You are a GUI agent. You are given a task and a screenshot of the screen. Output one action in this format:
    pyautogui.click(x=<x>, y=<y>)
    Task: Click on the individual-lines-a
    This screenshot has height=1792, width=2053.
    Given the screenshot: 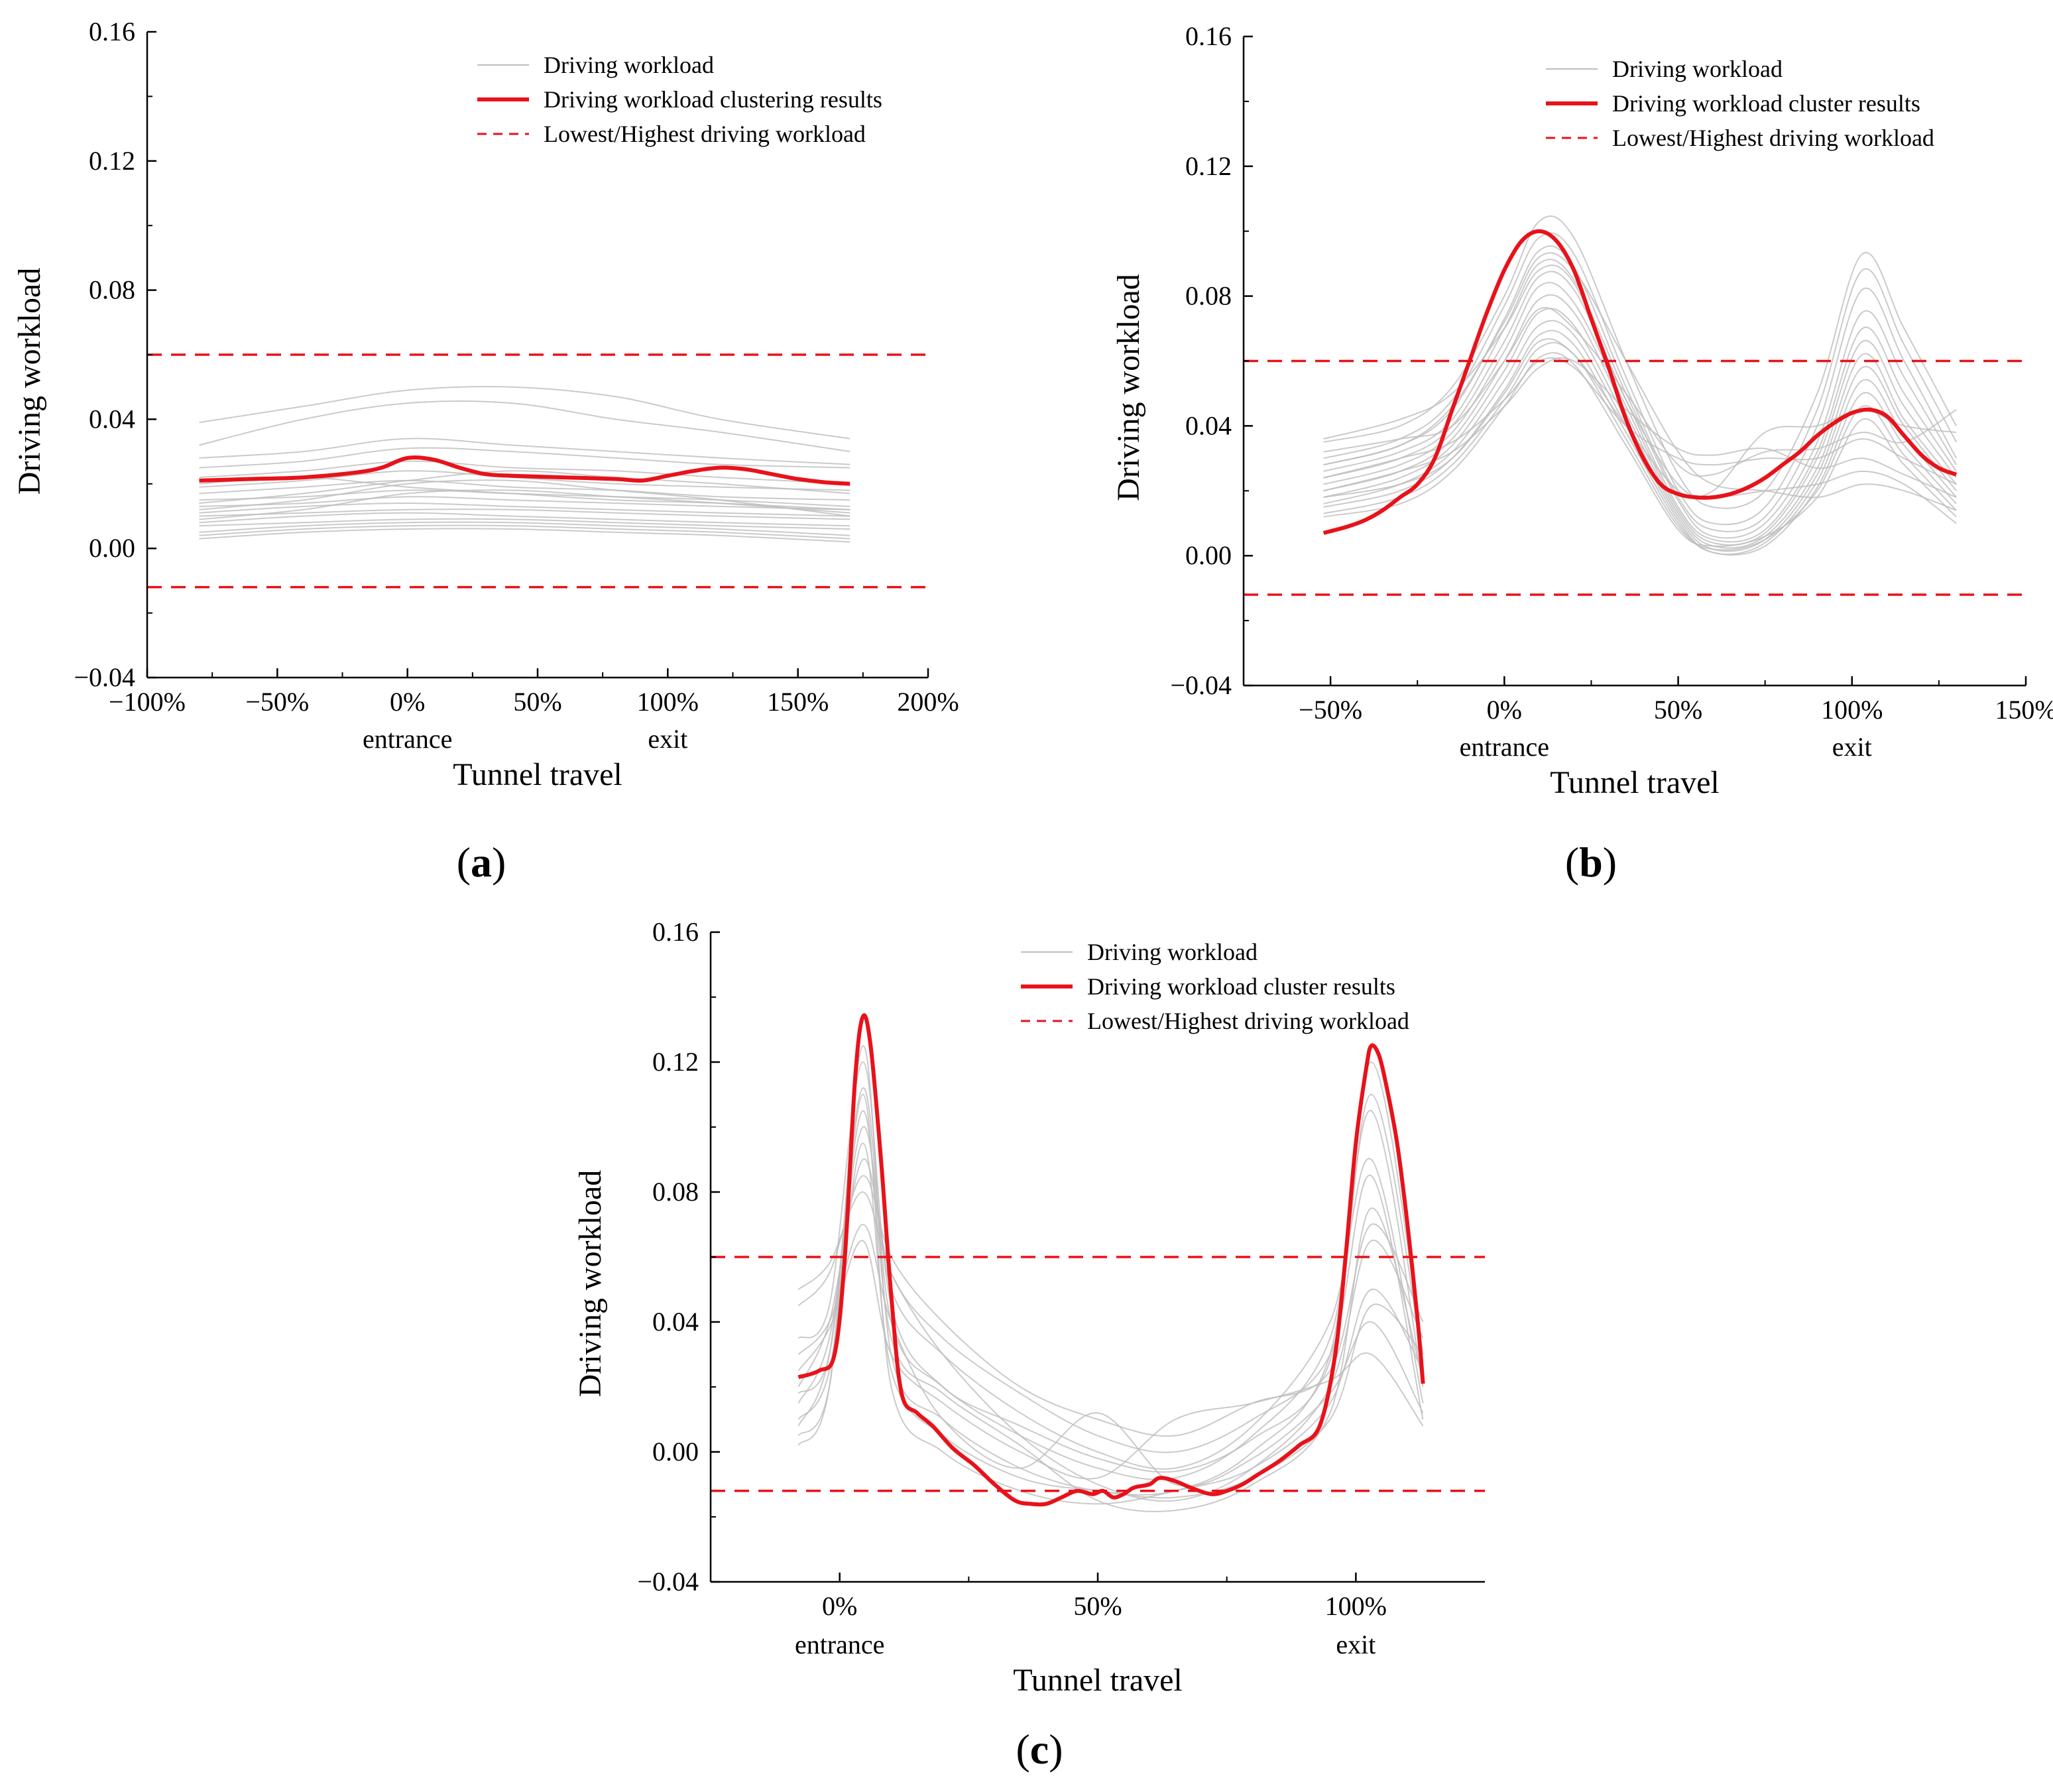 What is the action you would take?
    pyautogui.click(x=525, y=464)
    